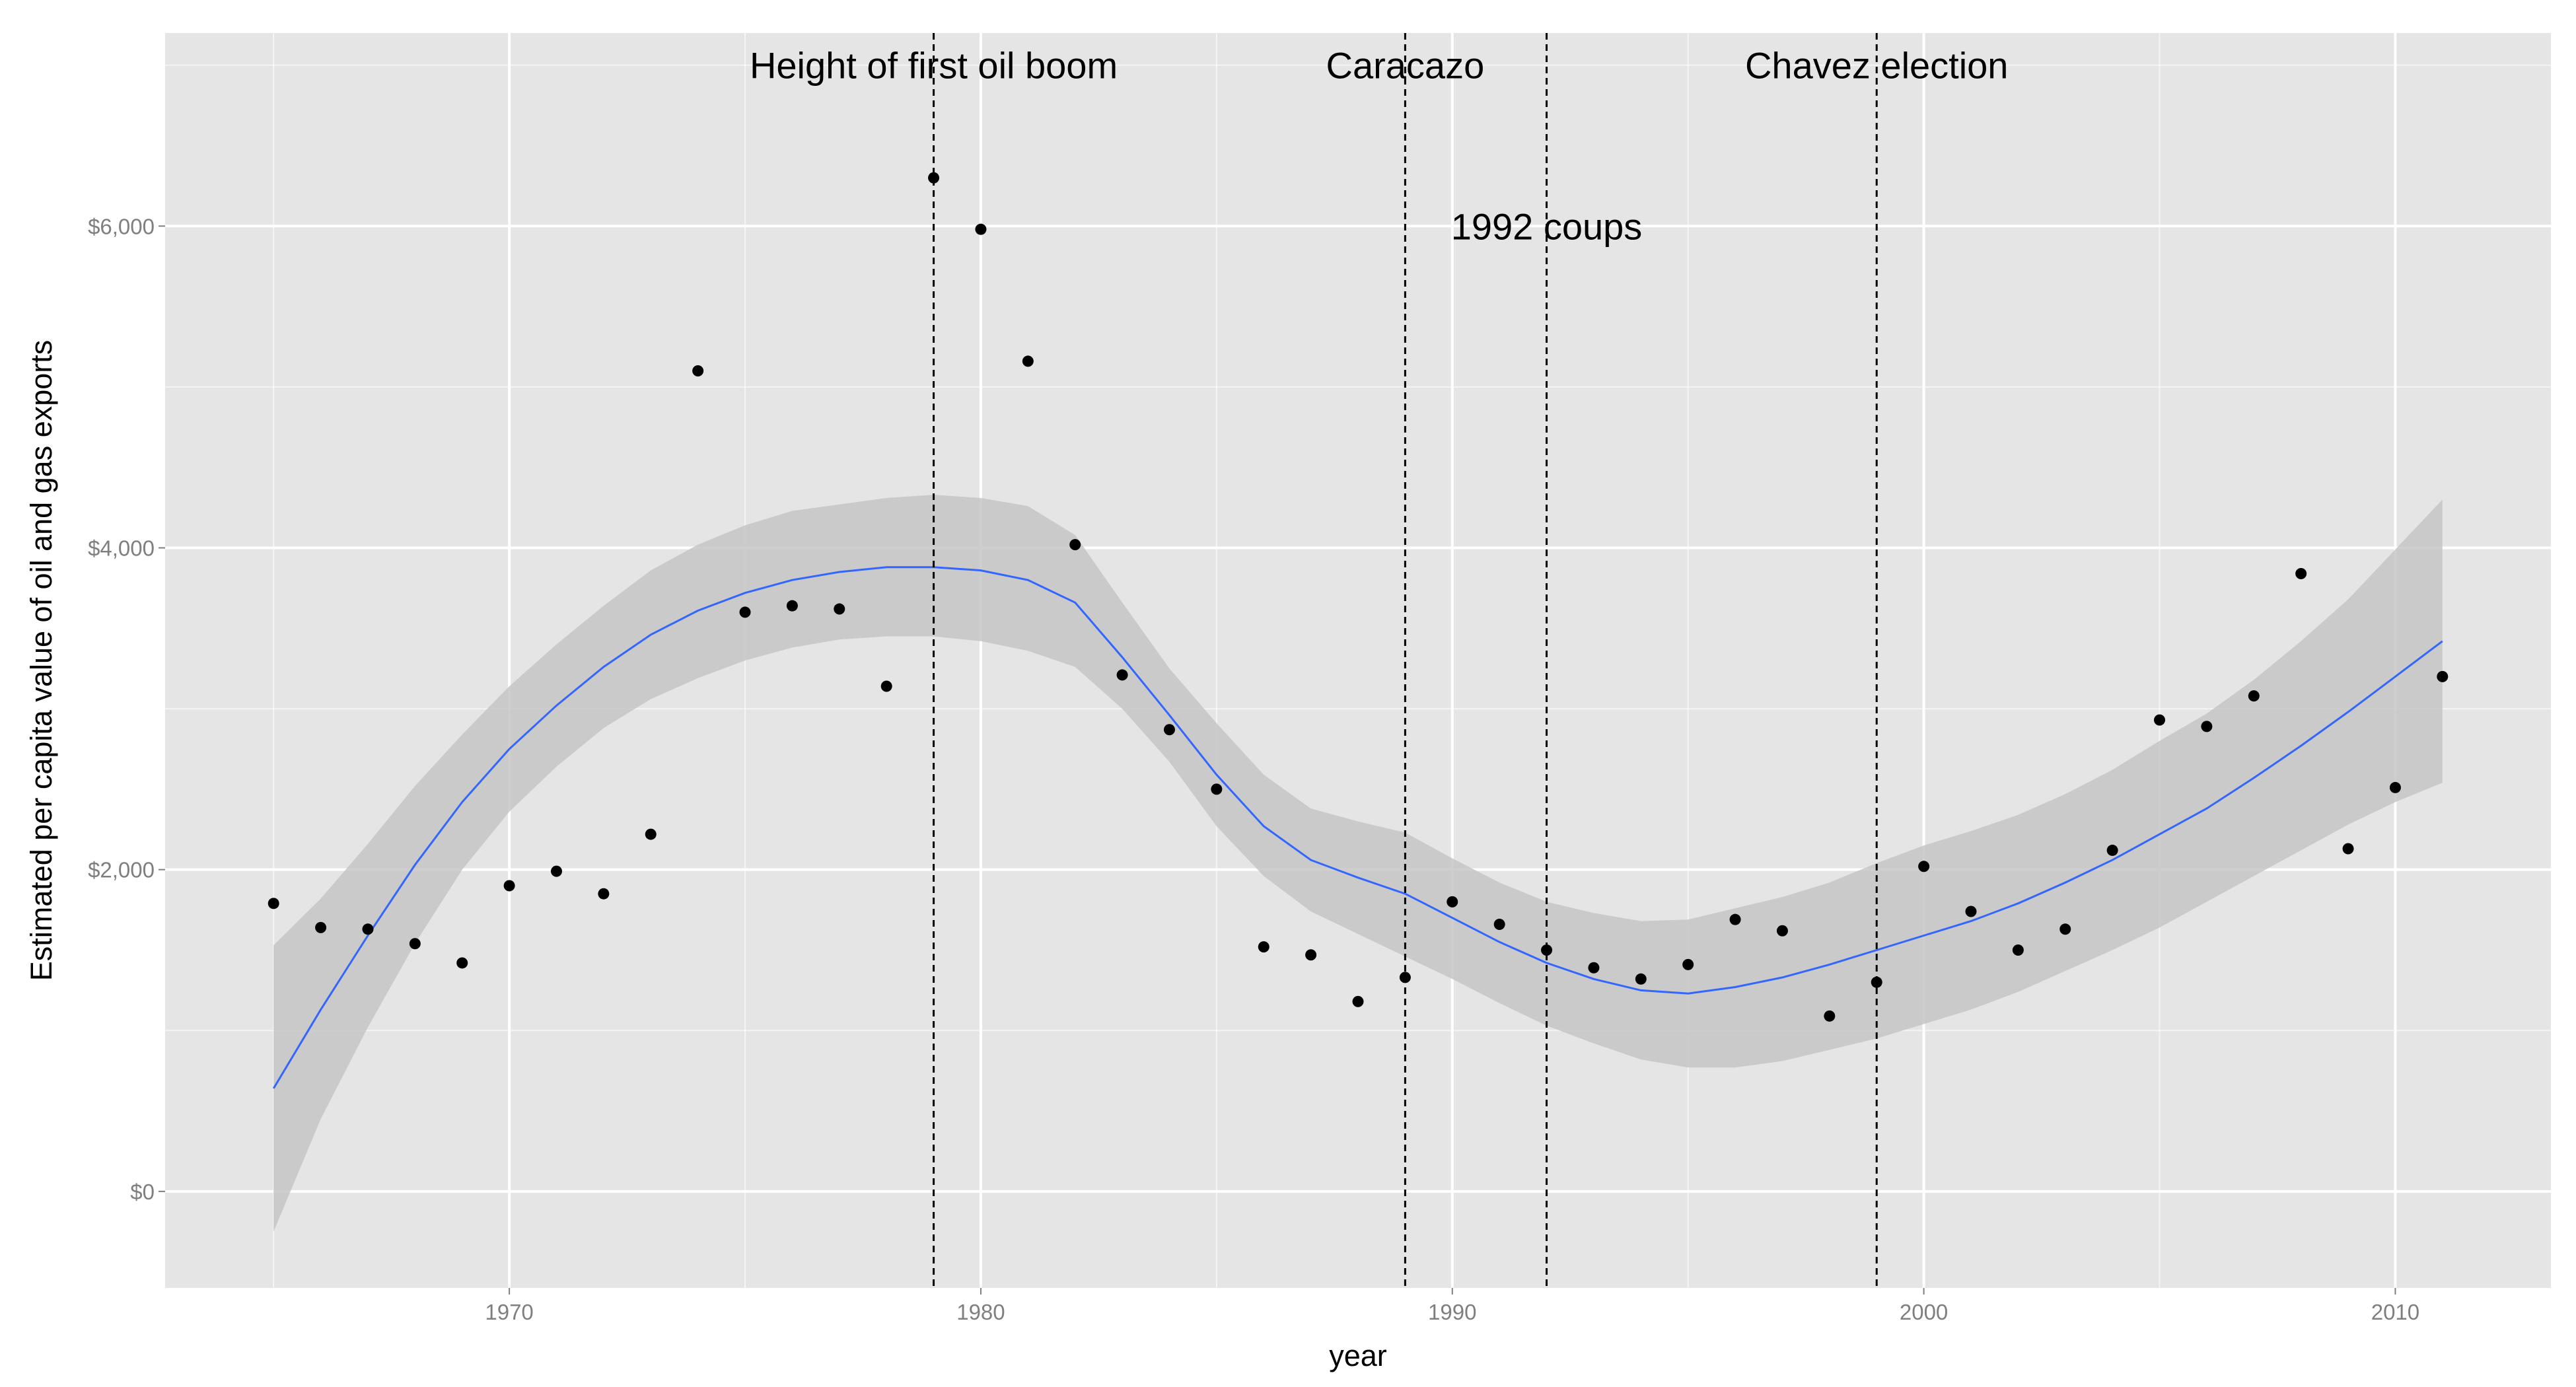 The image size is (2576, 1387). Describe the element at coordinates (2395, 1312) in the screenshot. I see `x-tick-label: 2010` at that location.